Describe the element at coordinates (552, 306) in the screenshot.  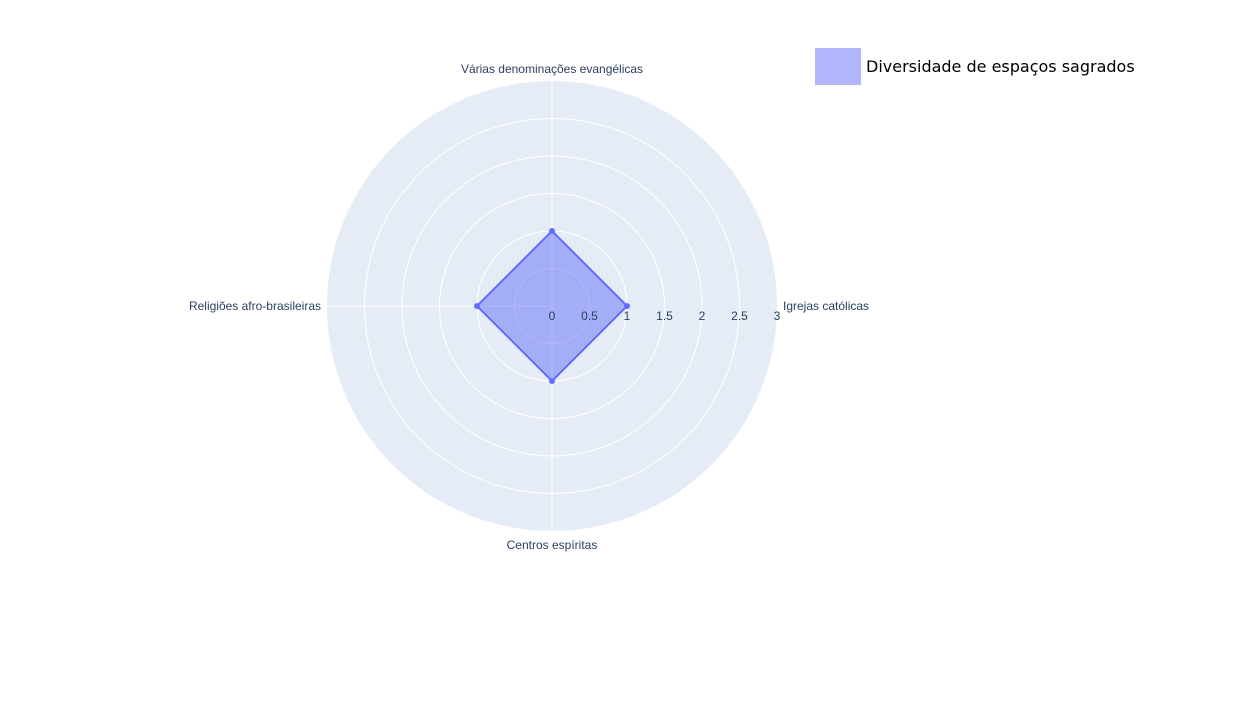
I see `series-area` at that location.